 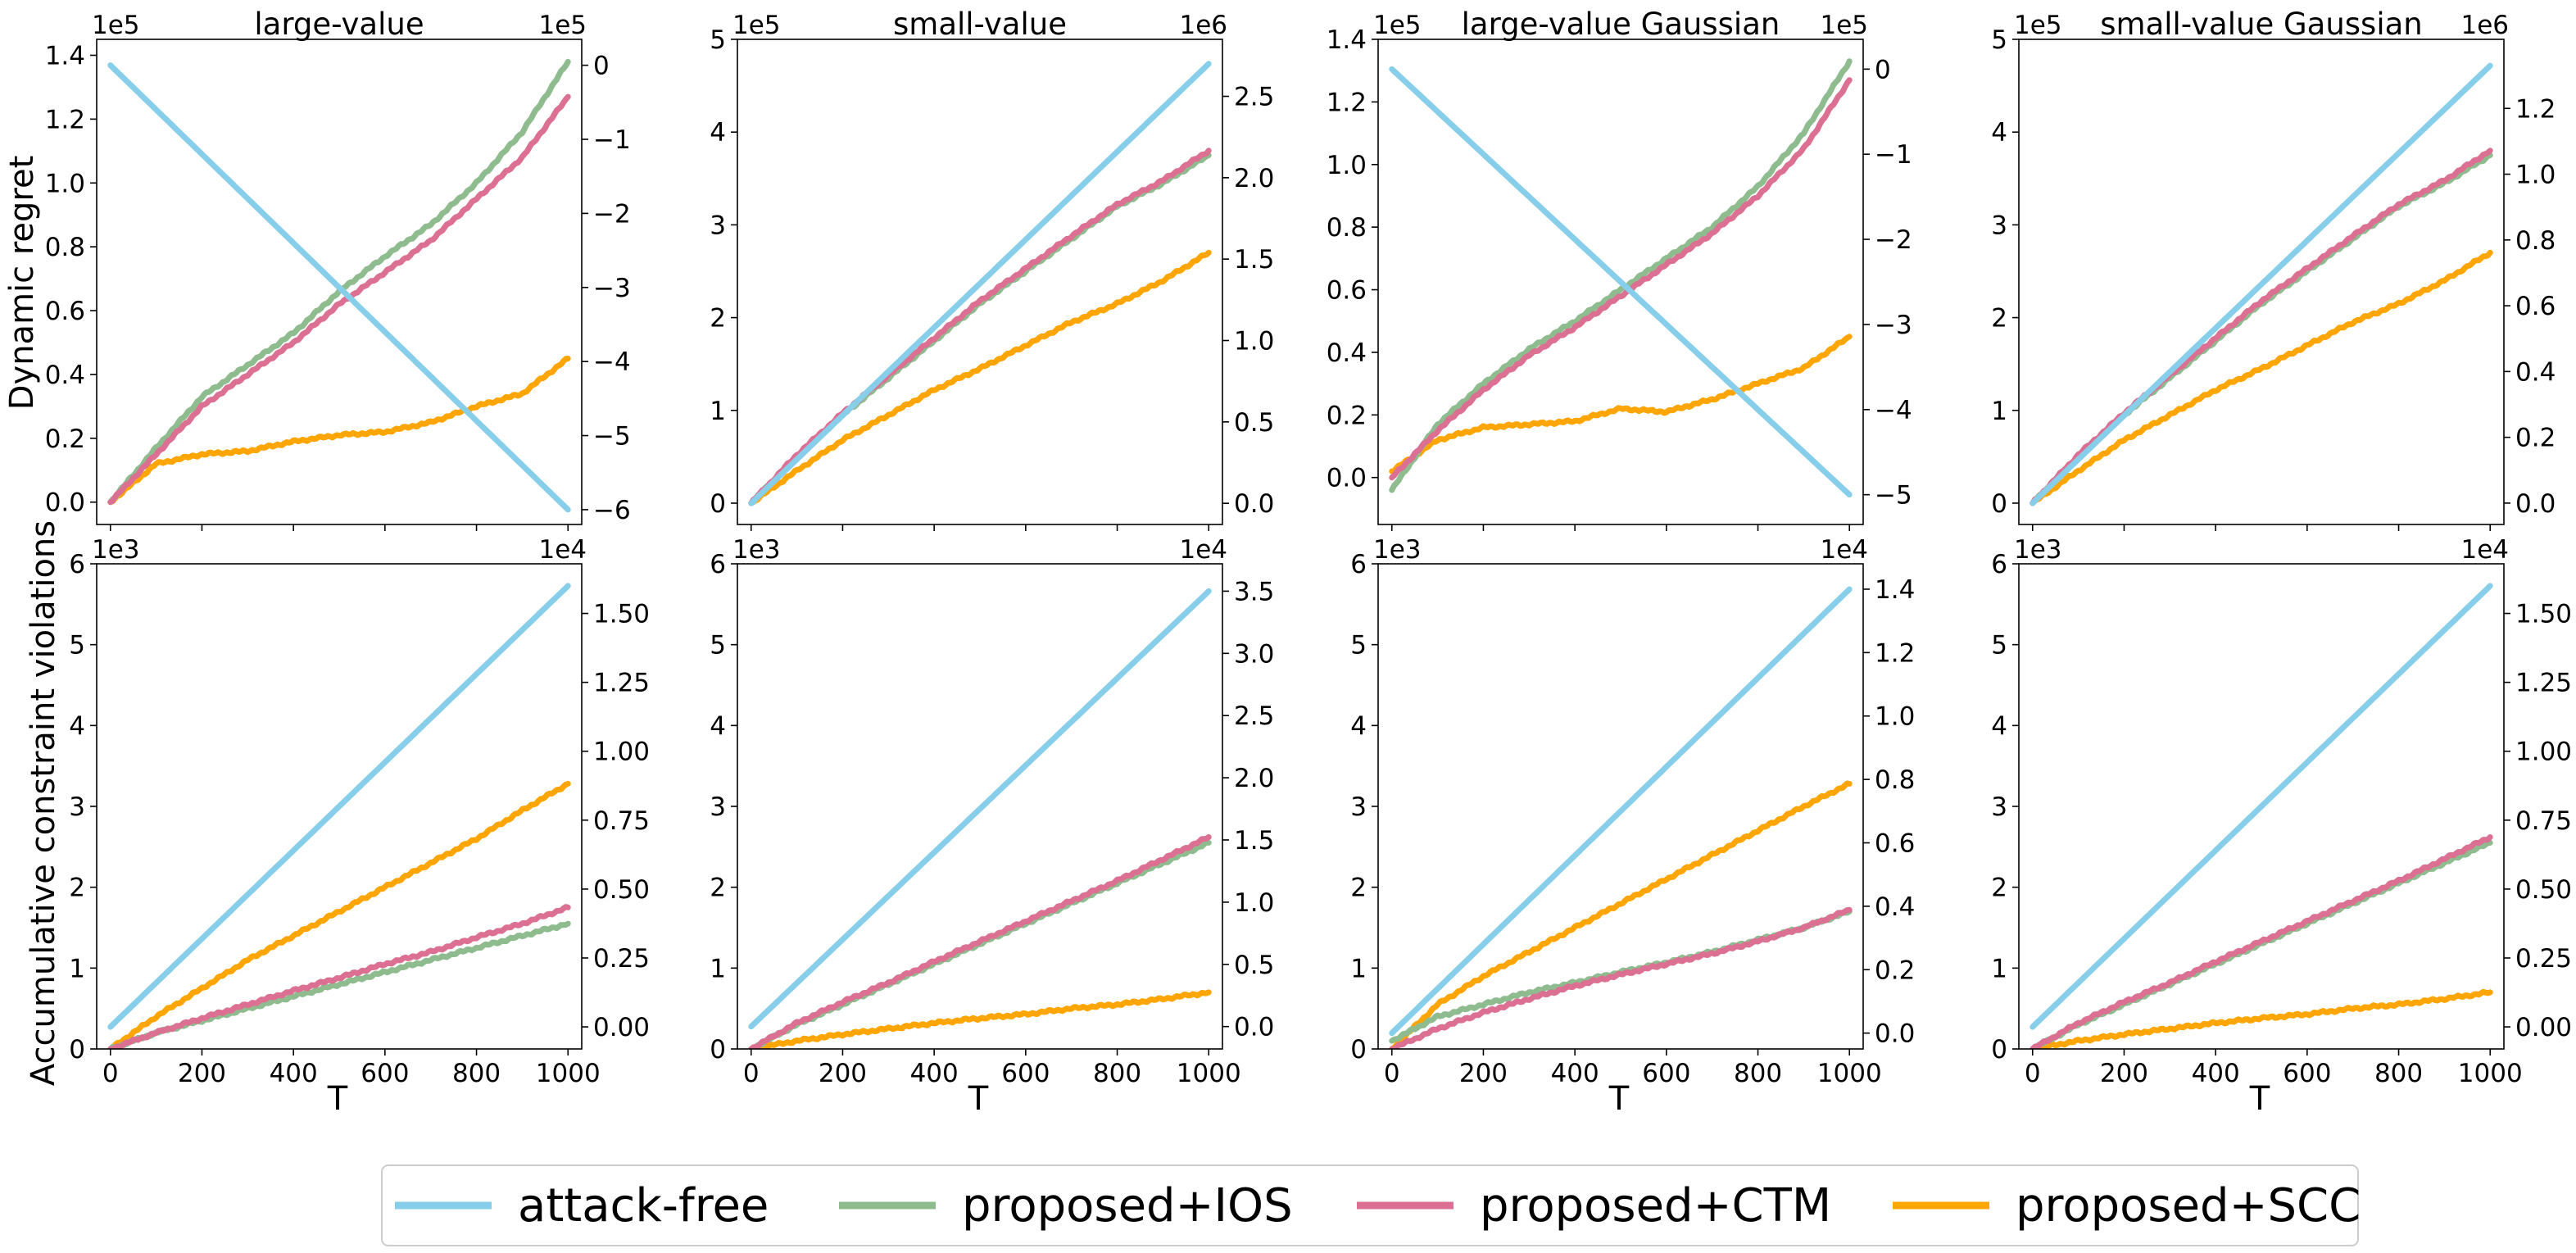 I want to click on subplot-title: large-value, so click(x=339, y=24).